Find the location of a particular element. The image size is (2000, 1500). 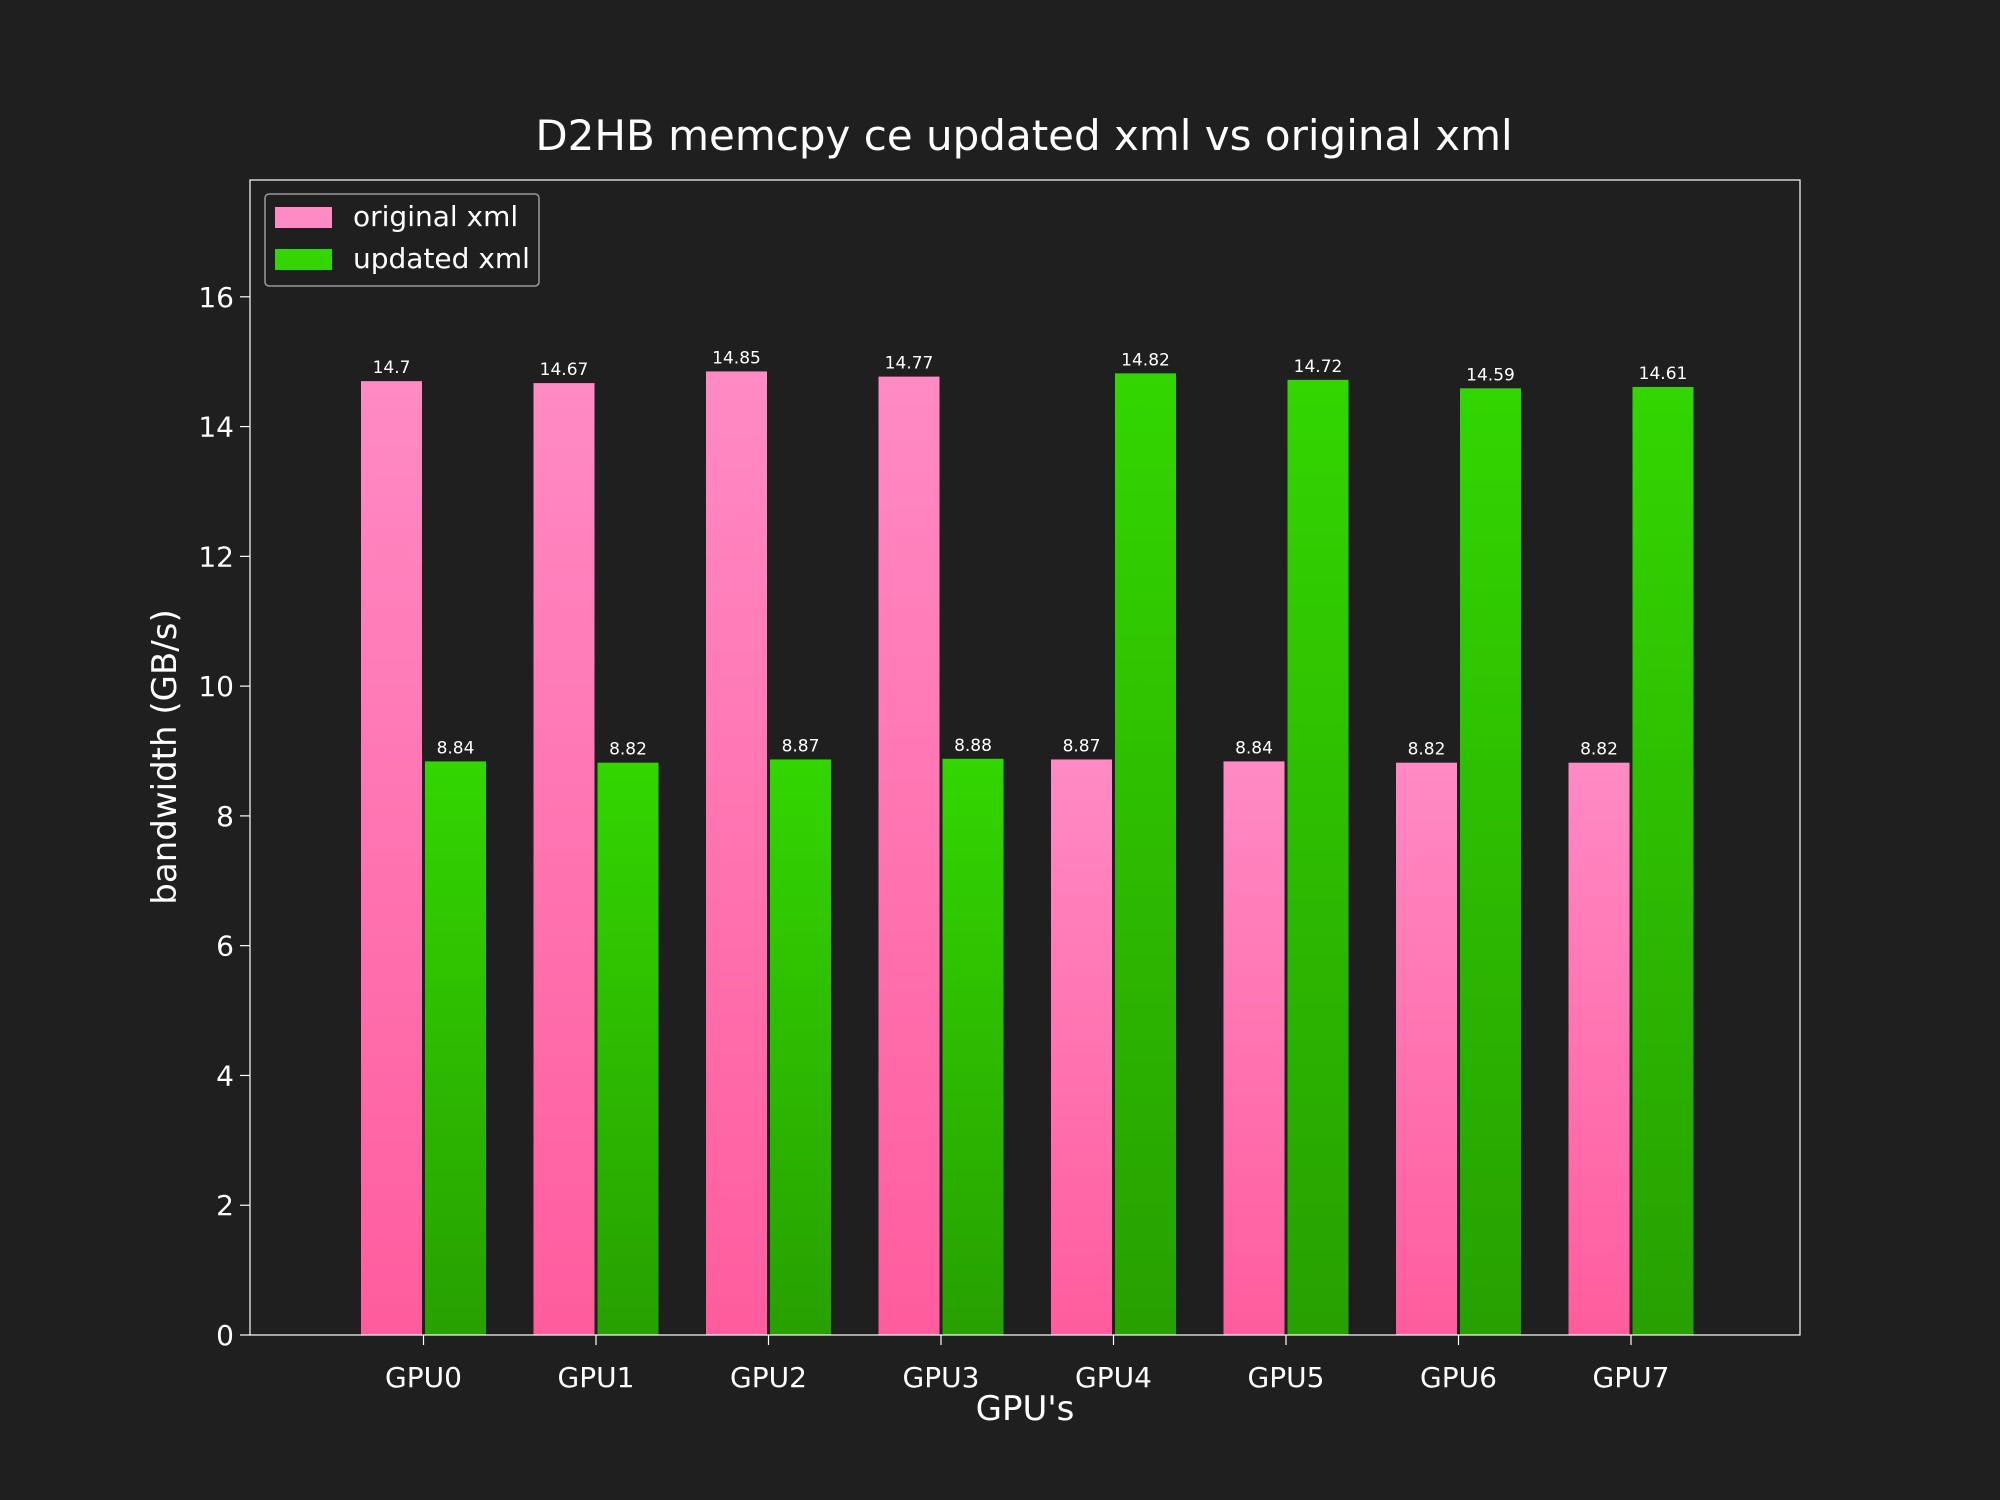

y-tick-label: 14 is located at coordinates (216, 427).